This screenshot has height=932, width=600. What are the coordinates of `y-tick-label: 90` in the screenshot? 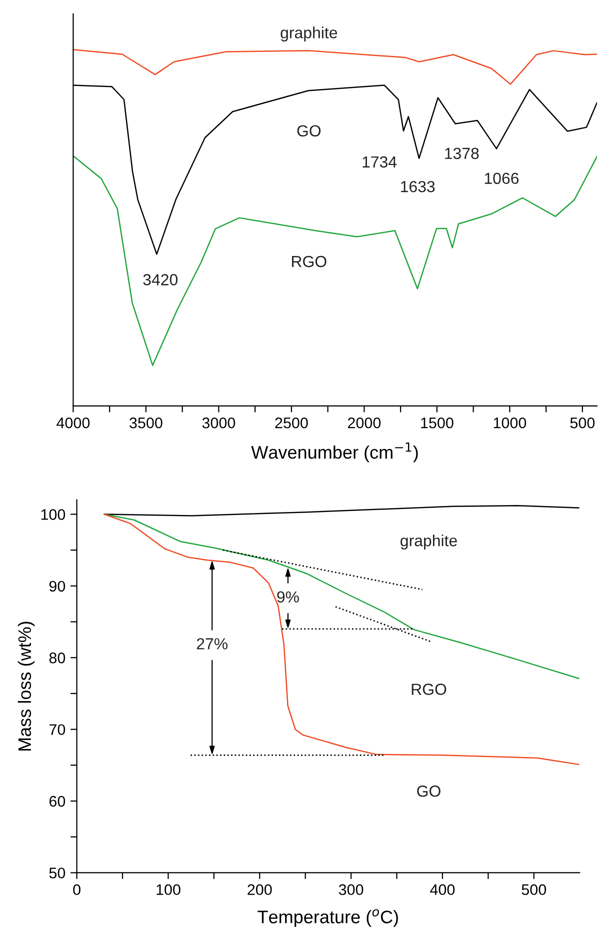 It's located at (57, 586).